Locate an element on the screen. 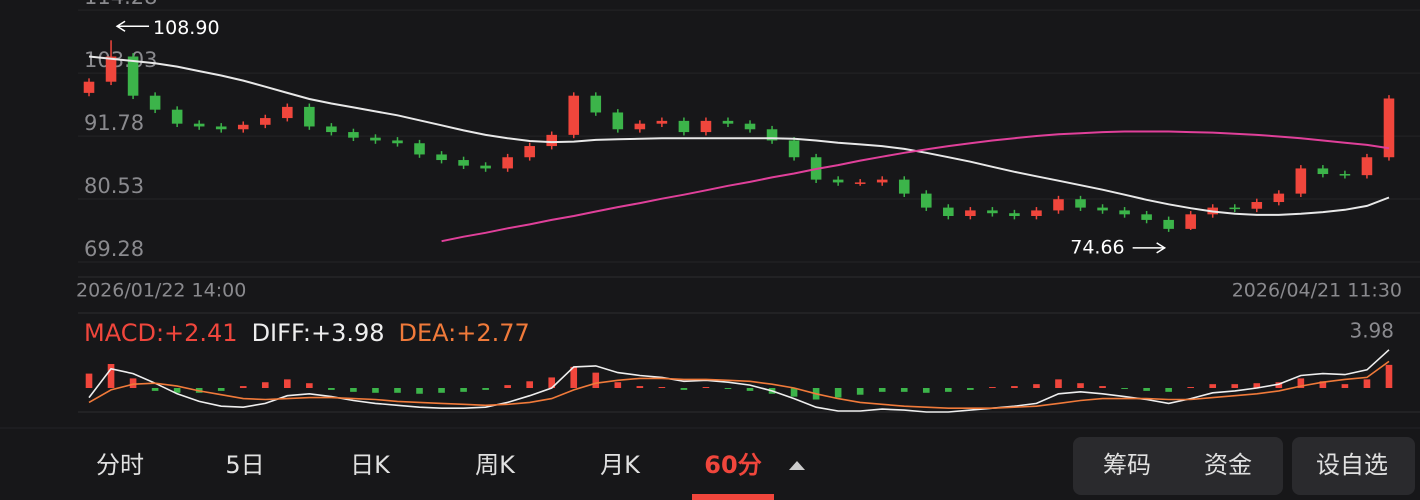 This screenshot has width=1420, height=500. button-label: 资金 is located at coordinates (1228, 465).